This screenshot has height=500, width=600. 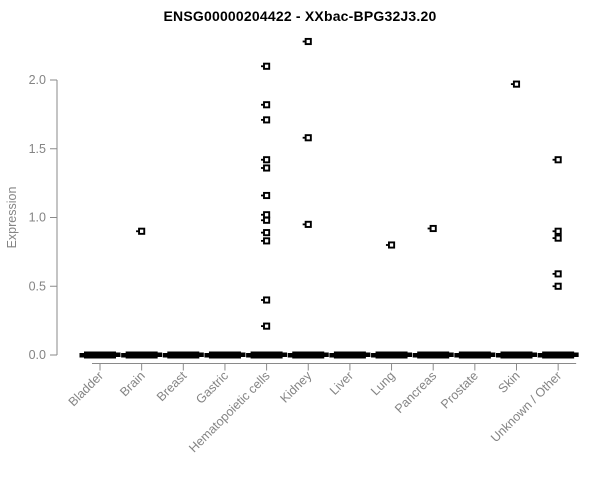 What do you see at coordinates (212, 388) in the screenshot?
I see `x-tick-label: Gastric` at bounding box center [212, 388].